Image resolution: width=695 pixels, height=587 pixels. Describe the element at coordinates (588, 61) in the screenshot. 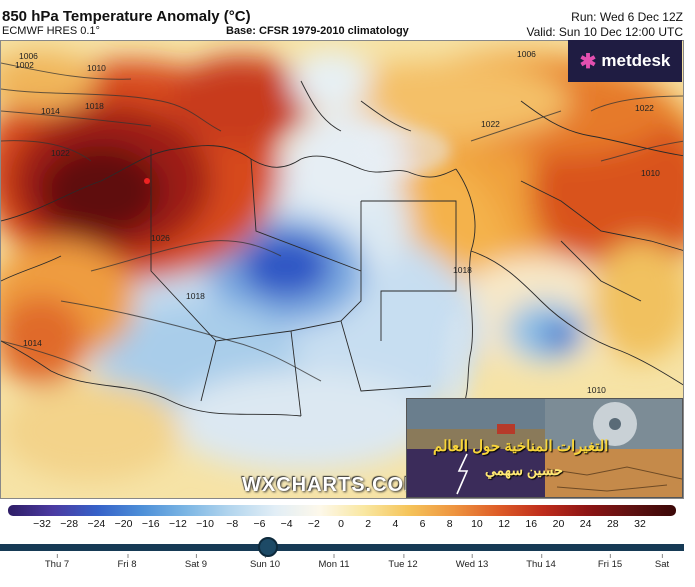

I see `metdesk-star-icon: ✱` at that location.